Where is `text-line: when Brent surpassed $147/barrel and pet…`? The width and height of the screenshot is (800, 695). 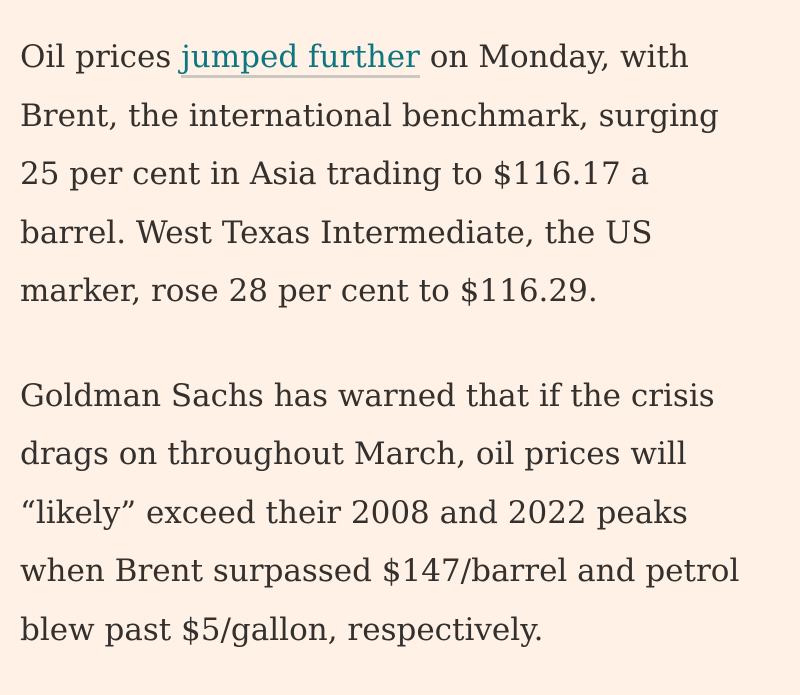 text-line: when Brent surpassed $147/barrel and pet… is located at coordinates (380, 571).